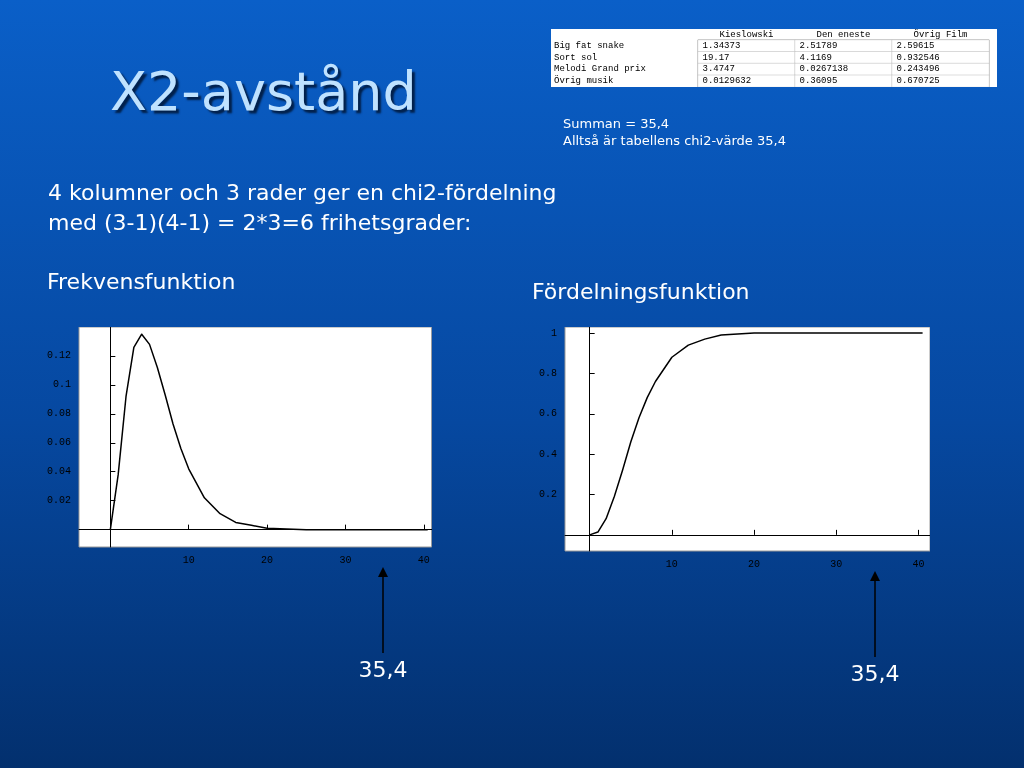  I want to click on data-label: 19.17, so click(716, 57).